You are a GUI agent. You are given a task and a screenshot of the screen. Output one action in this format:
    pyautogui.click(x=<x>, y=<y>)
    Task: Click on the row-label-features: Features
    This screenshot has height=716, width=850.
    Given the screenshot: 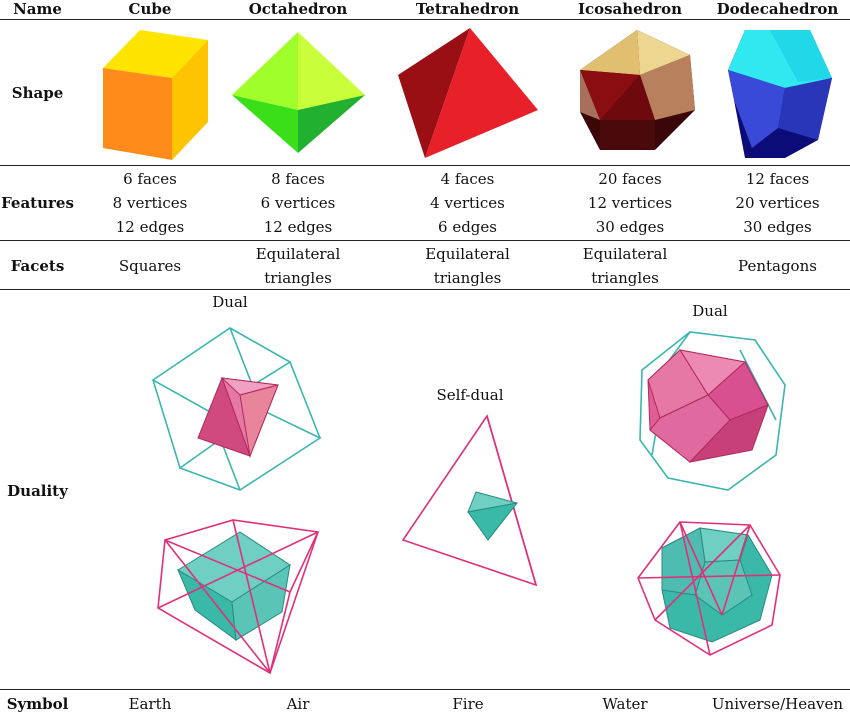 What is the action you would take?
    pyautogui.click(x=37, y=203)
    